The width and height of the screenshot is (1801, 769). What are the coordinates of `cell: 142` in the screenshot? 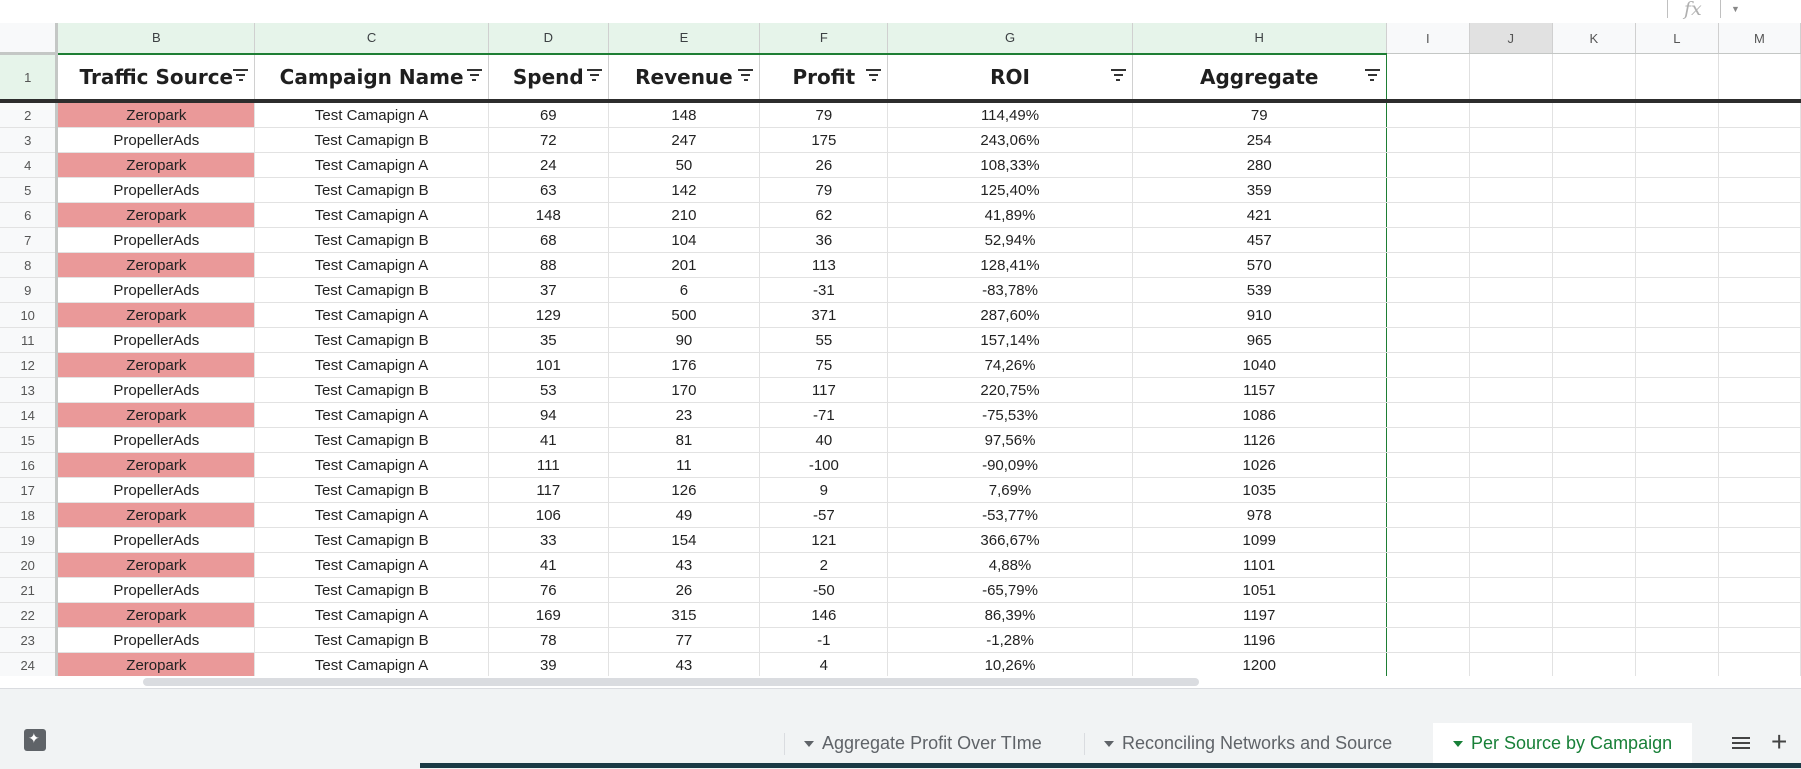 It's located at (684, 190).